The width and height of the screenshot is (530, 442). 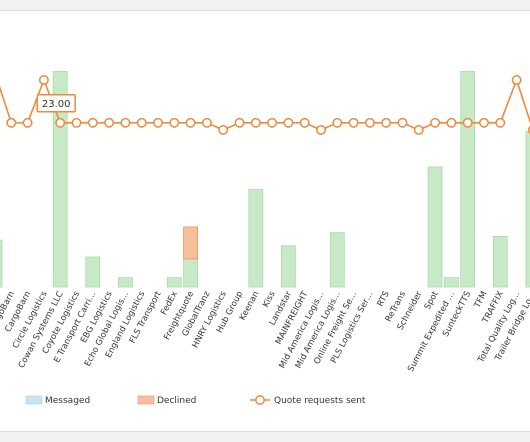 I want to click on legend-label-declined: Declined, so click(x=176, y=401).